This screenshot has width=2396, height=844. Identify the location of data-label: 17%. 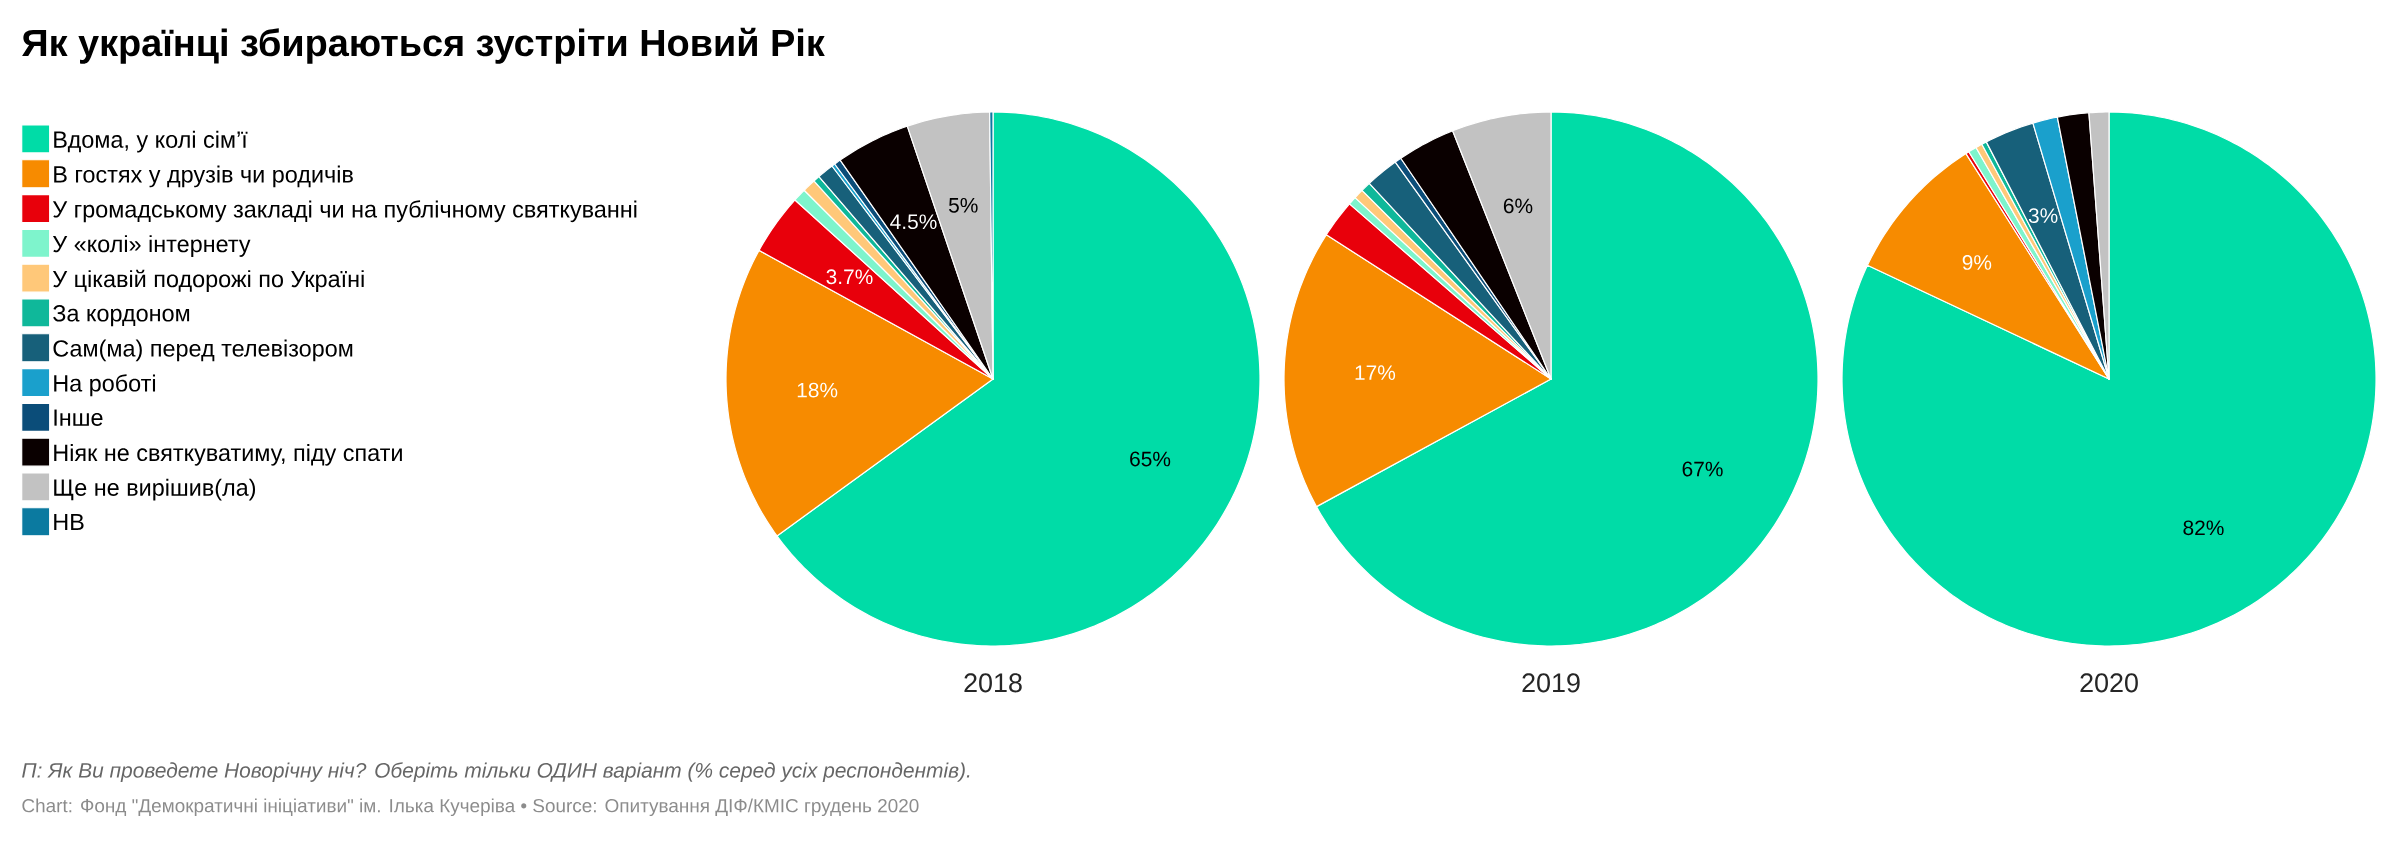
(1375, 372).